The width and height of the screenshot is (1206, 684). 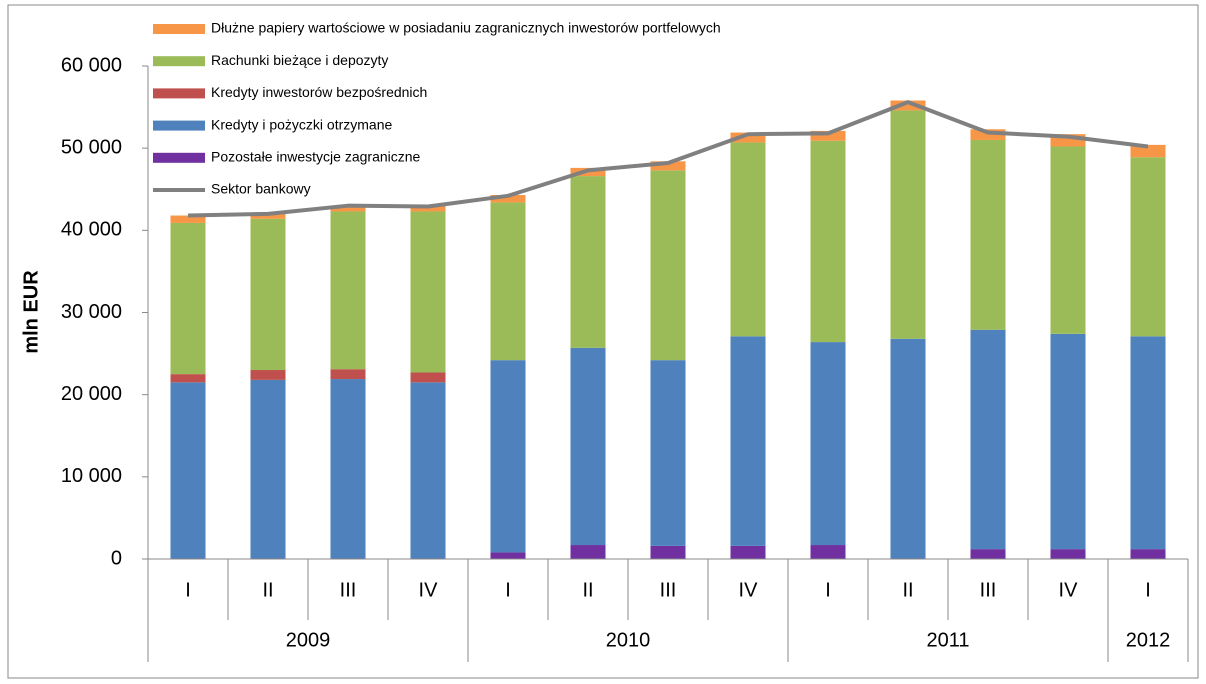 What do you see at coordinates (947, 640) in the screenshot?
I see `group-label: 2011` at bounding box center [947, 640].